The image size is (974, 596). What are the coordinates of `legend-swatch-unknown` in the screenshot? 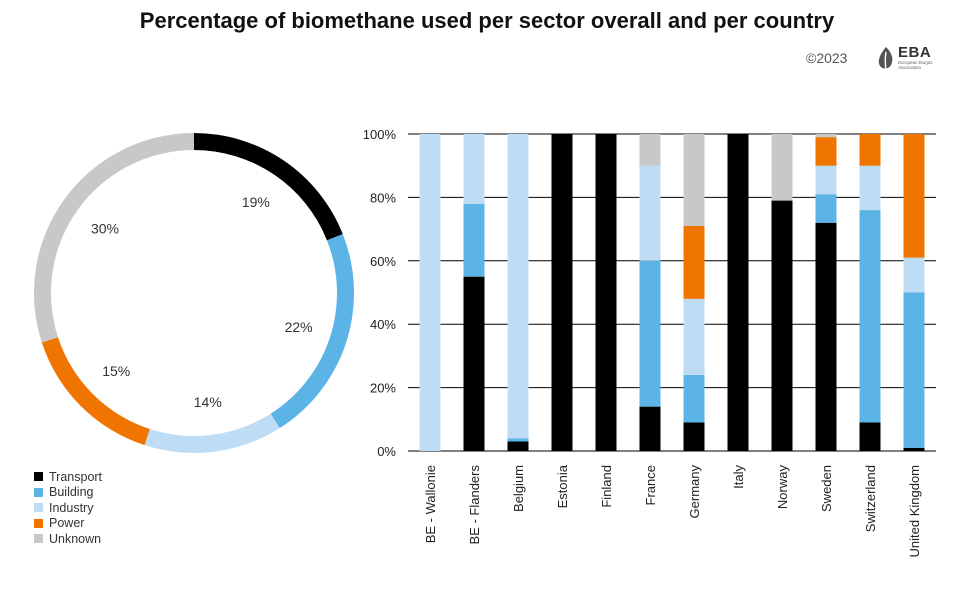 It's located at (38, 539).